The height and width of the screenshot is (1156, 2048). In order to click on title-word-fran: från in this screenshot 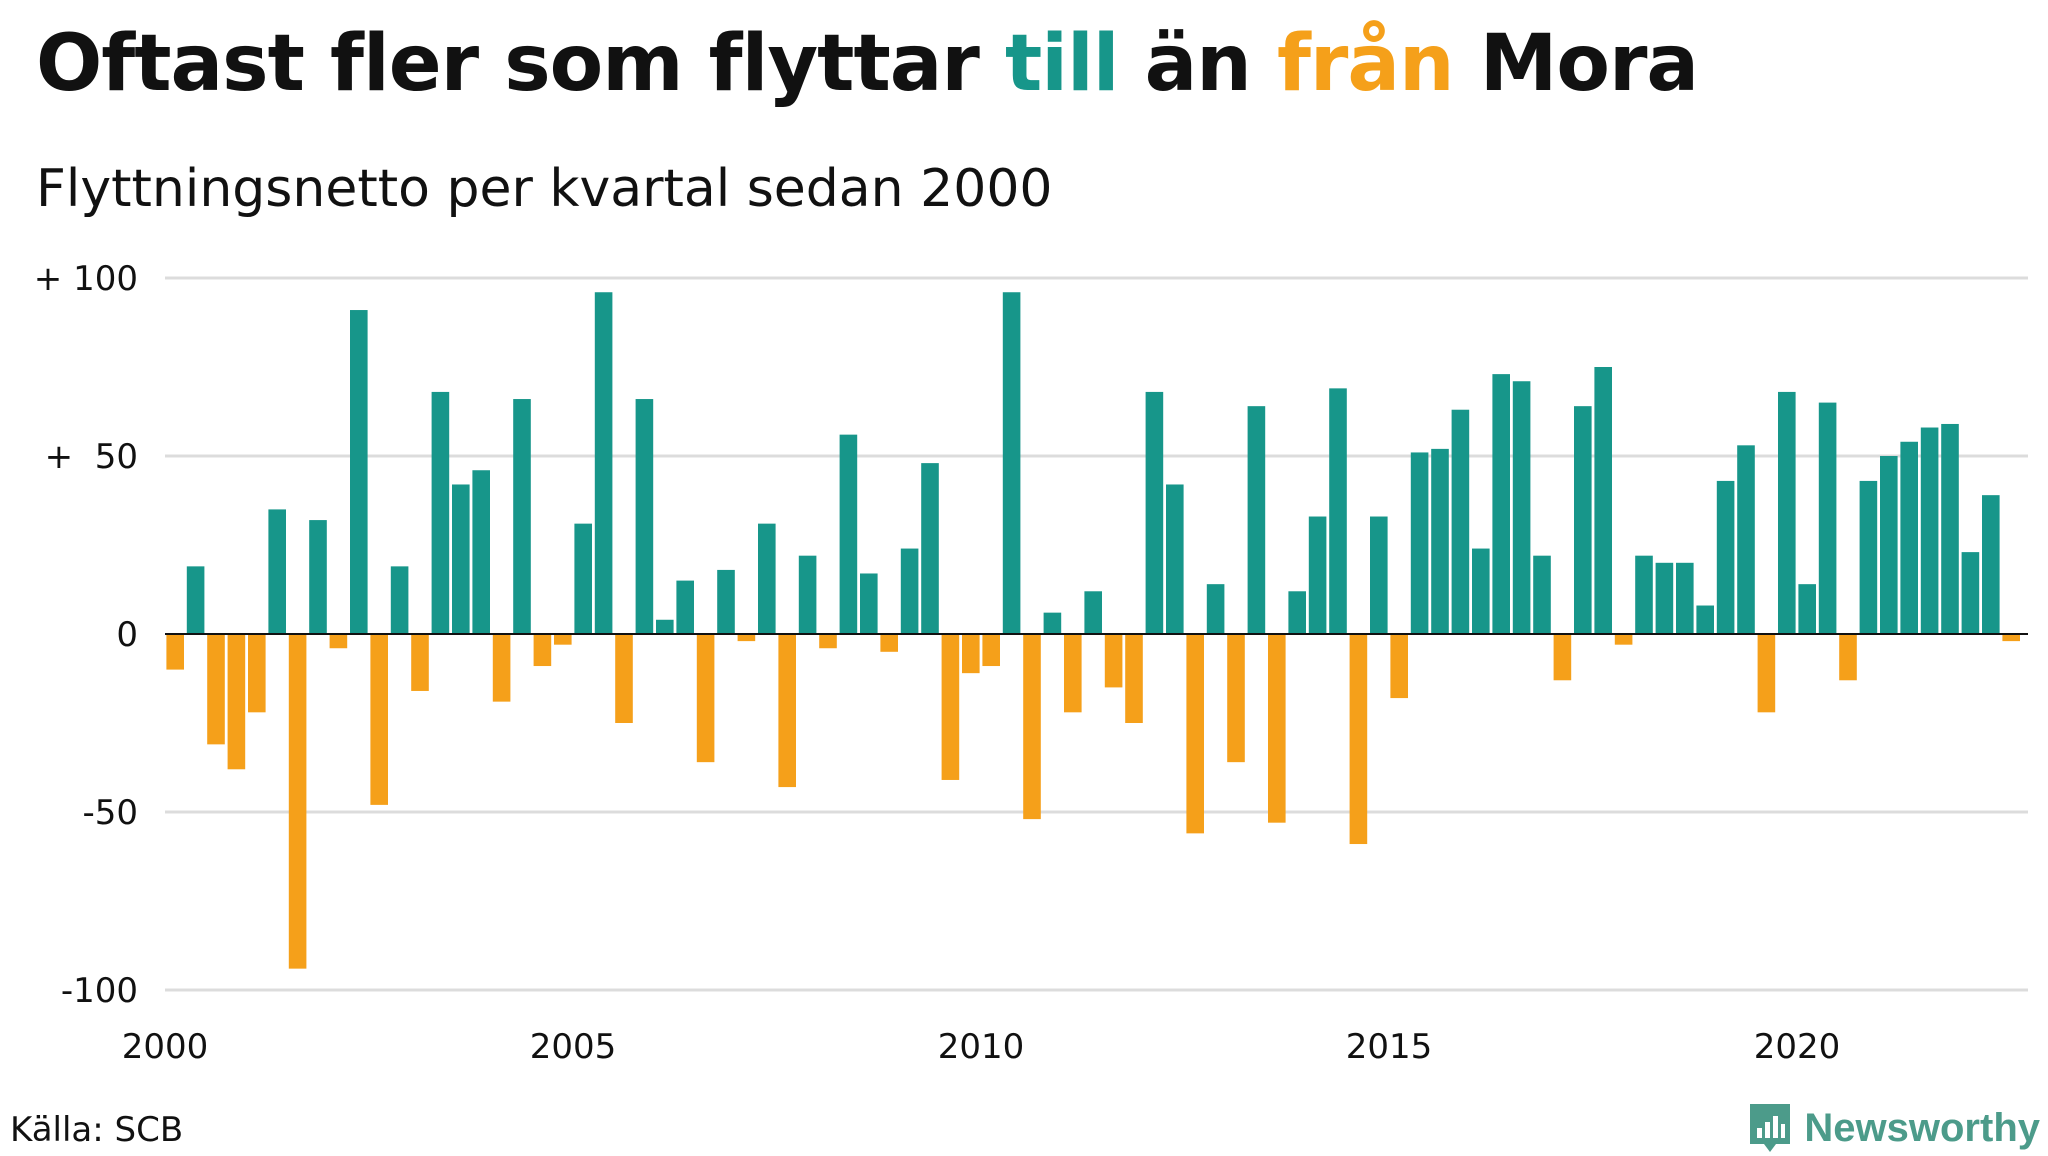, I will do `click(1366, 64)`.